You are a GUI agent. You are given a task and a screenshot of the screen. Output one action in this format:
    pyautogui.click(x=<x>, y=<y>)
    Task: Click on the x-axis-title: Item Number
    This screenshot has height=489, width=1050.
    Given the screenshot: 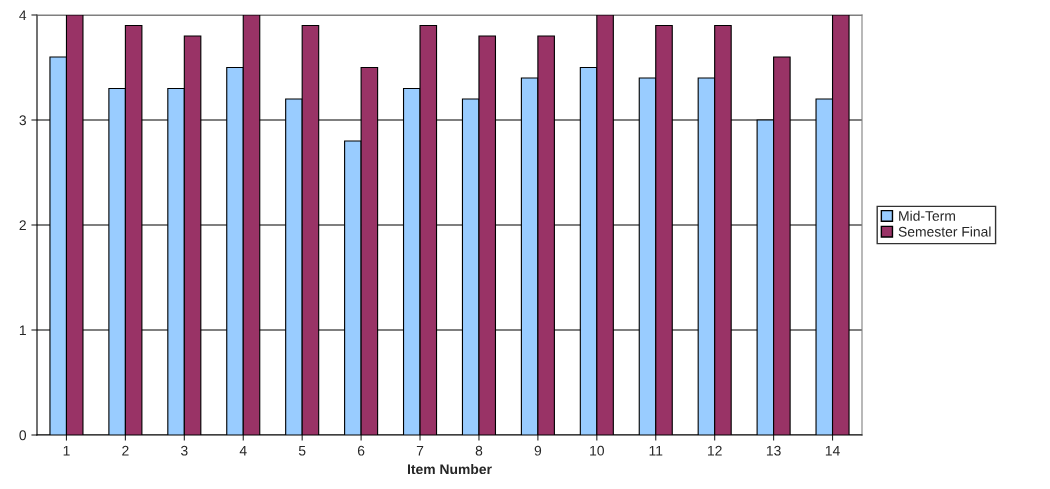 What is the action you would take?
    pyautogui.click(x=449, y=469)
    